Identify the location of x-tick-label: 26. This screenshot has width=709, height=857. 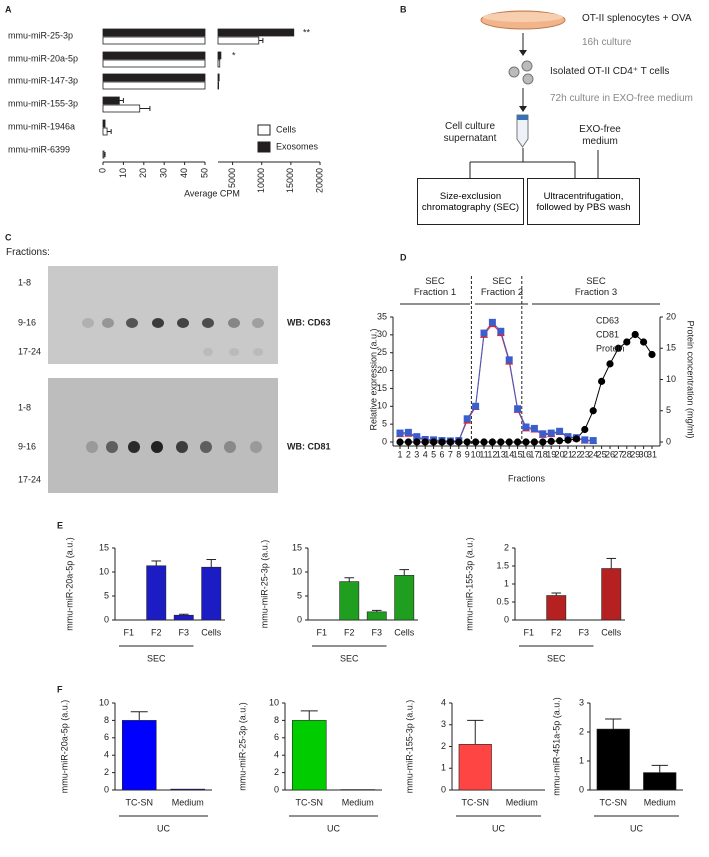
(610, 454).